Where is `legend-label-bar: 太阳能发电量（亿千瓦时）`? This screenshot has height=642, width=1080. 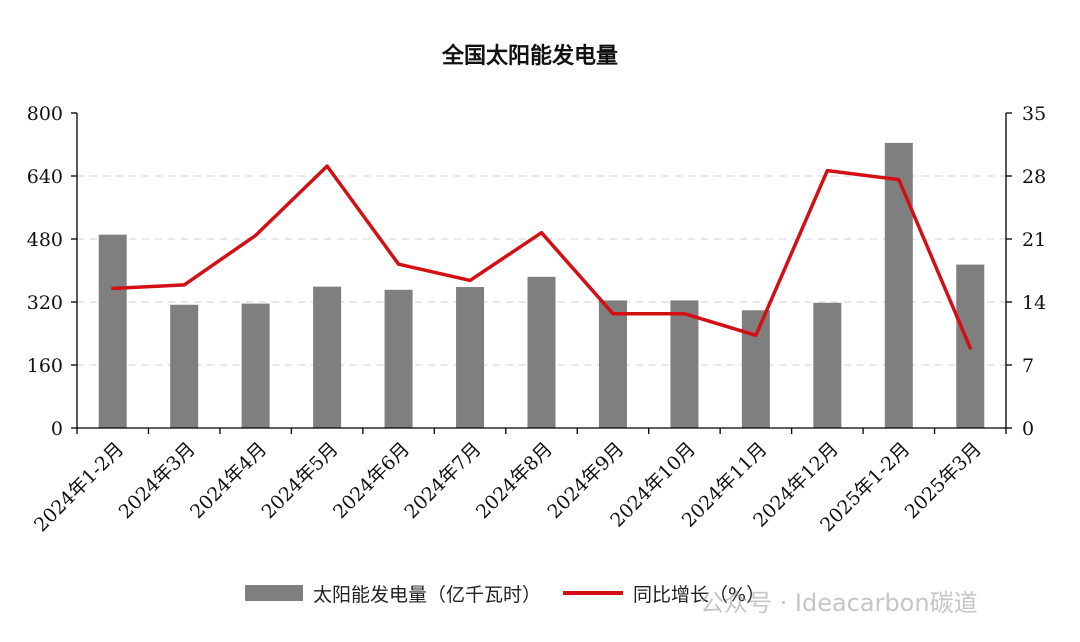 legend-label-bar: 太阳能发电量（亿千瓦时） is located at coordinates (427, 594).